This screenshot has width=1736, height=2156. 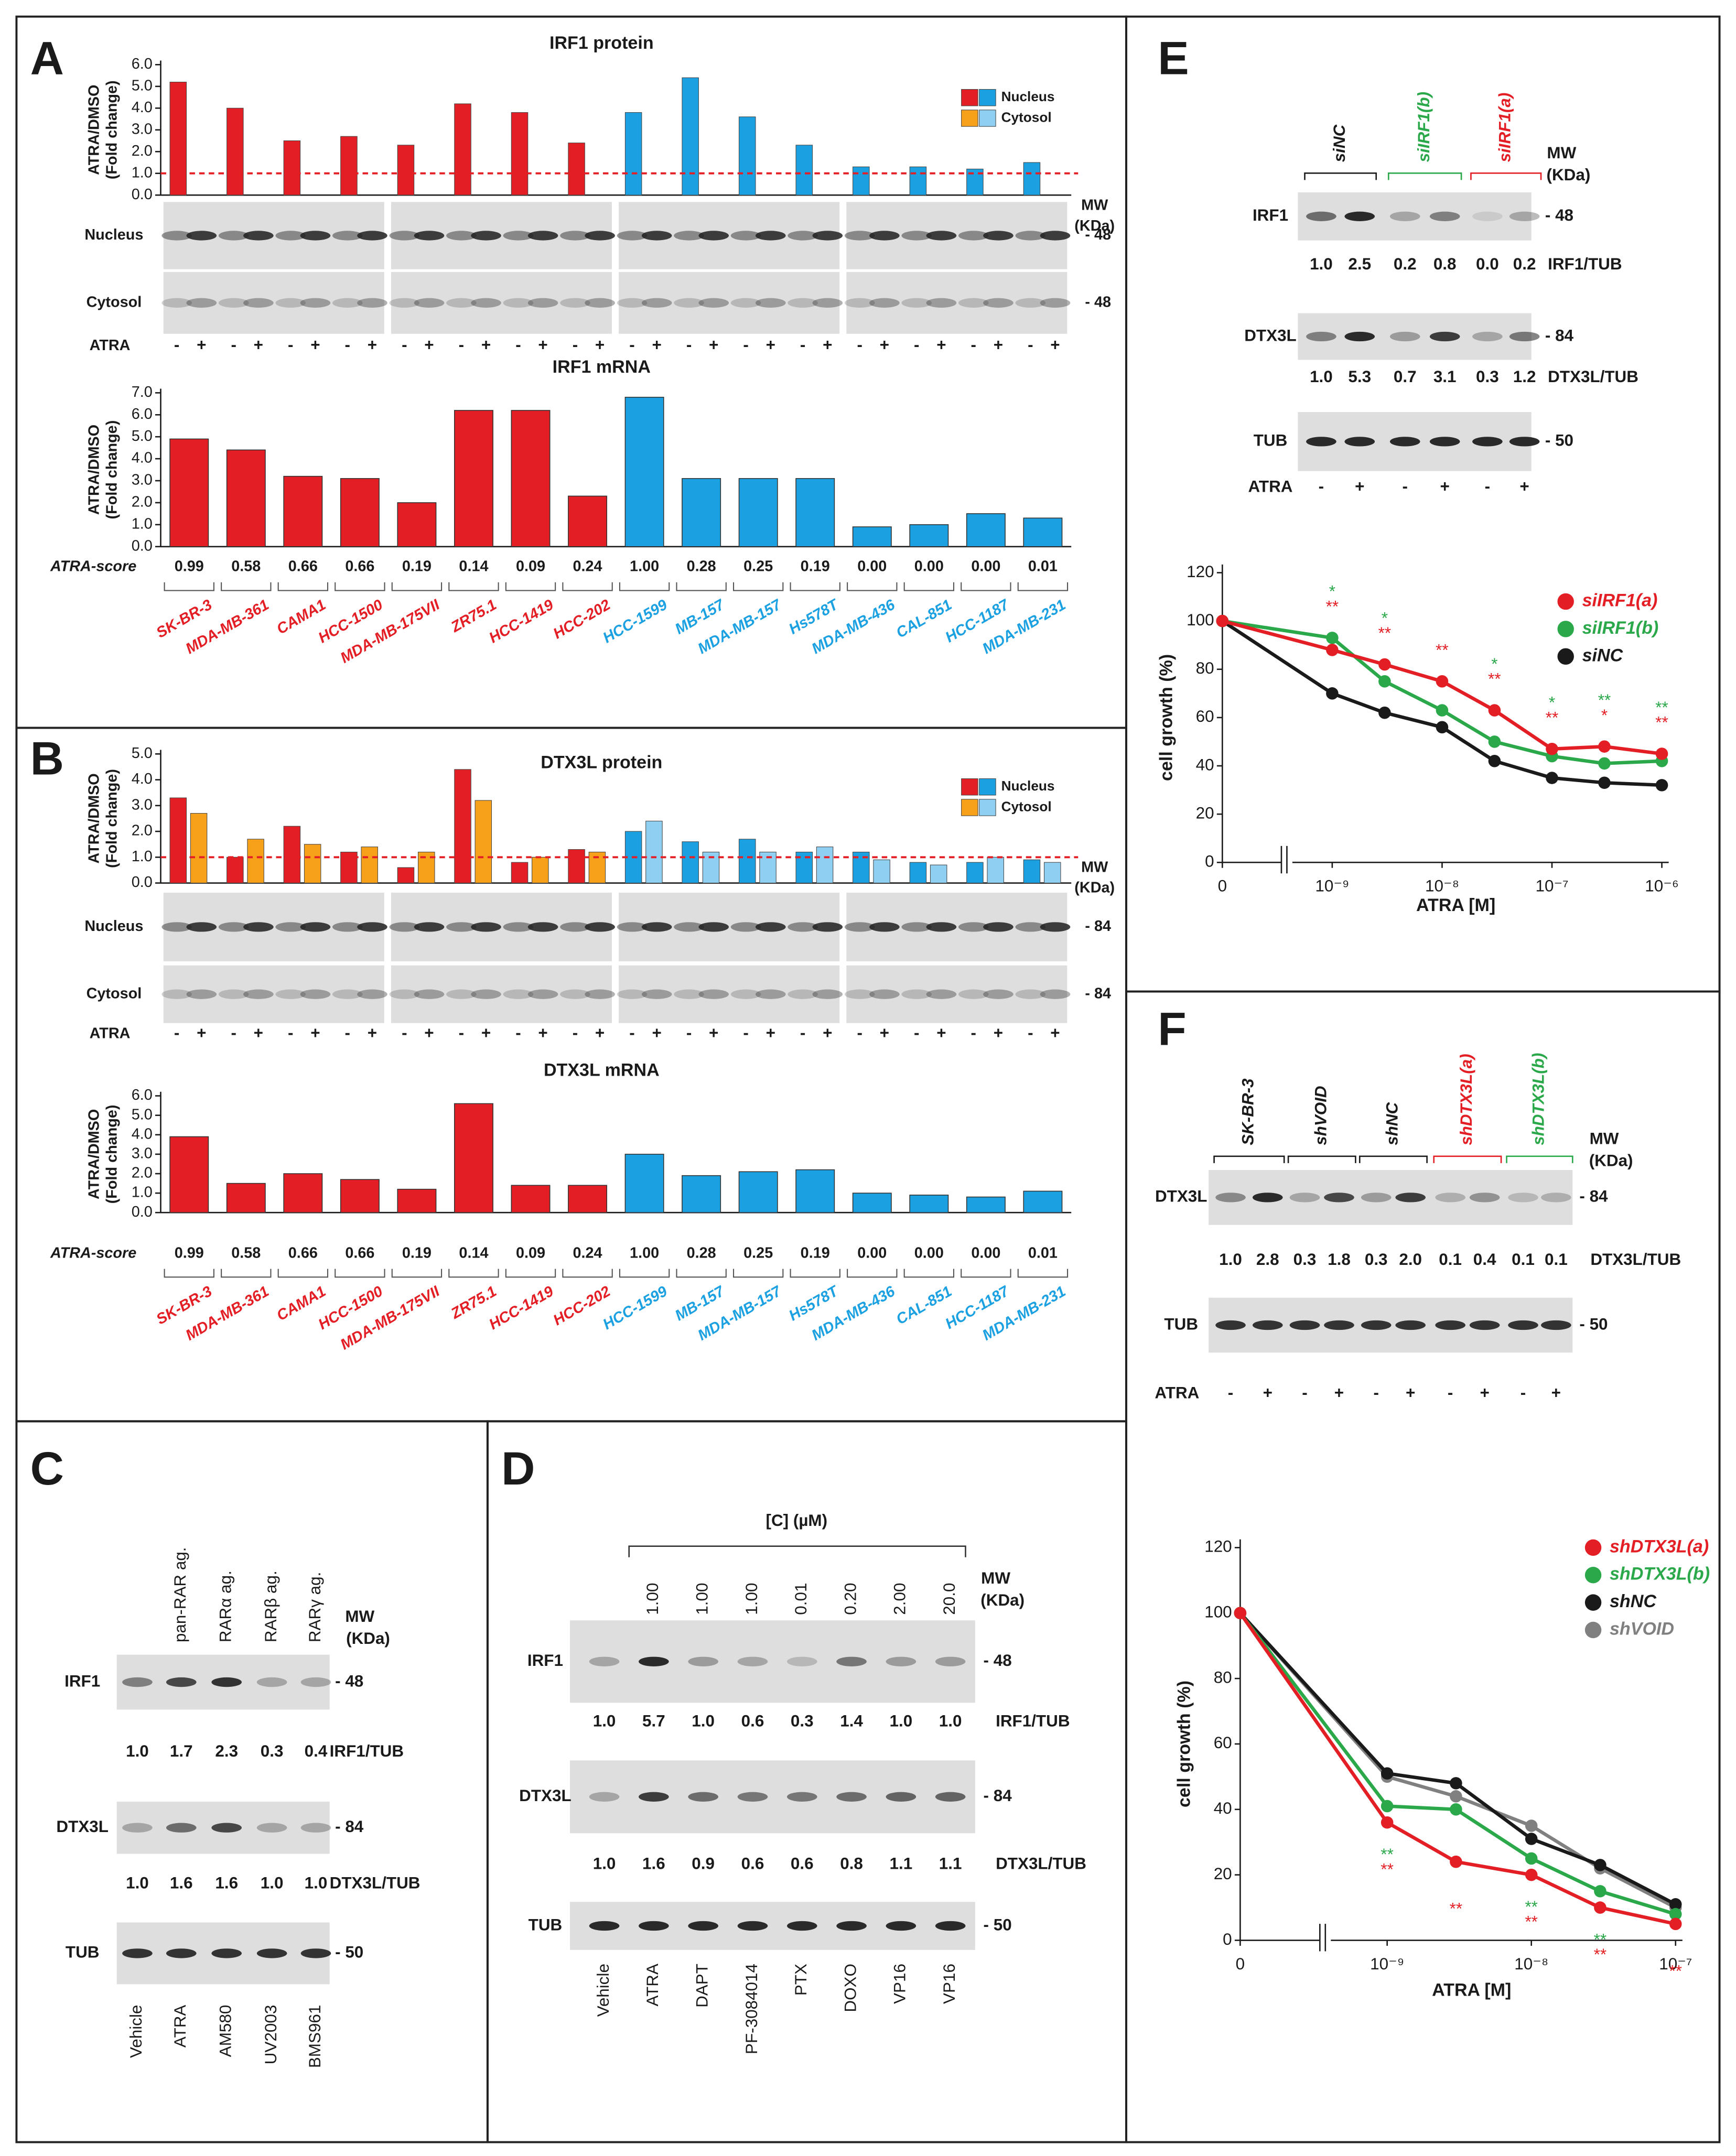 What do you see at coordinates (360, 1252) in the screenshot?
I see `score-value: 0.66` at bounding box center [360, 1252].